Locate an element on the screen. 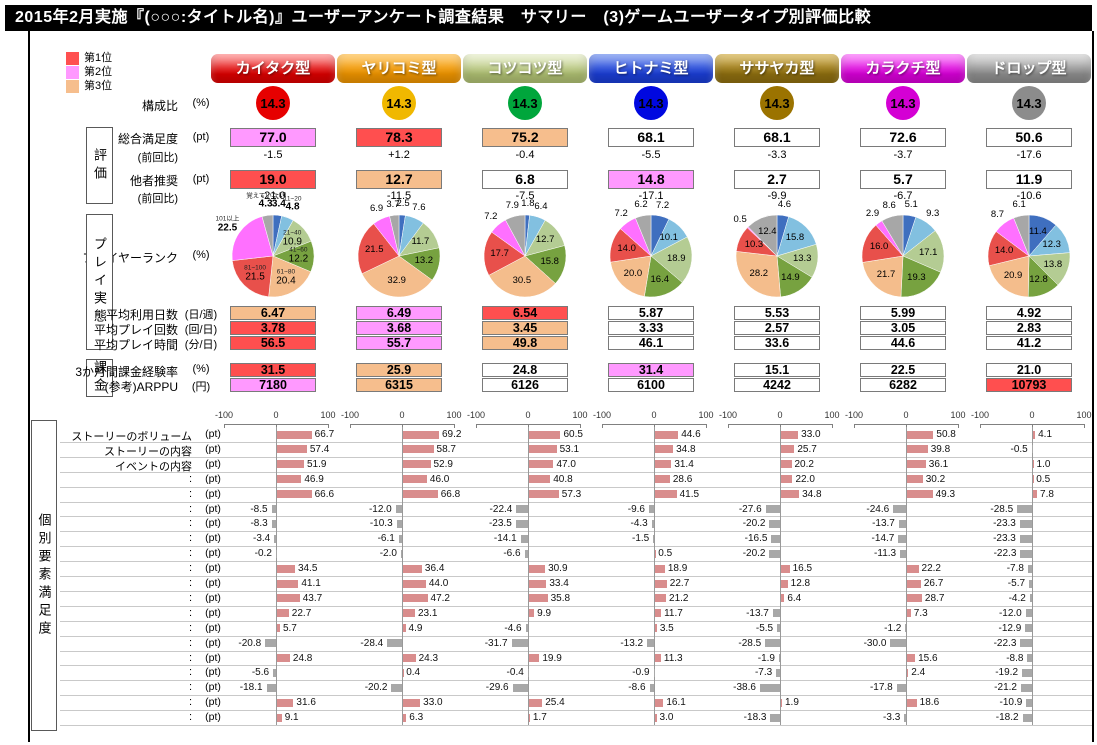 The width and height of the screenshot is (1097, 745). bar-value-label: 6.4 is located at coordinates (794, 598).